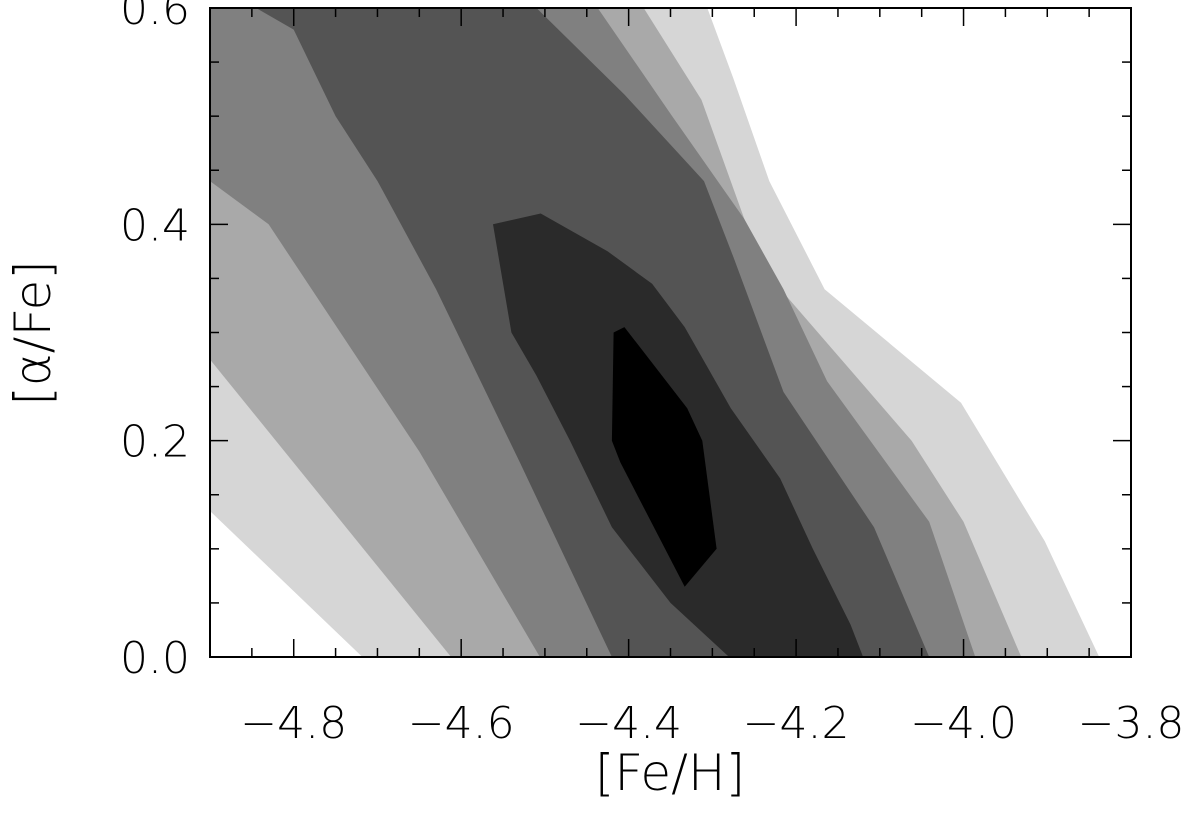 This screenshot has height=830, width=1200. What do you see at coordinates (155, 342) in the screenshot?
I see `y-tick-labels: 0.0 0.2 0.4 0.6` at bounding box center [155, 342].